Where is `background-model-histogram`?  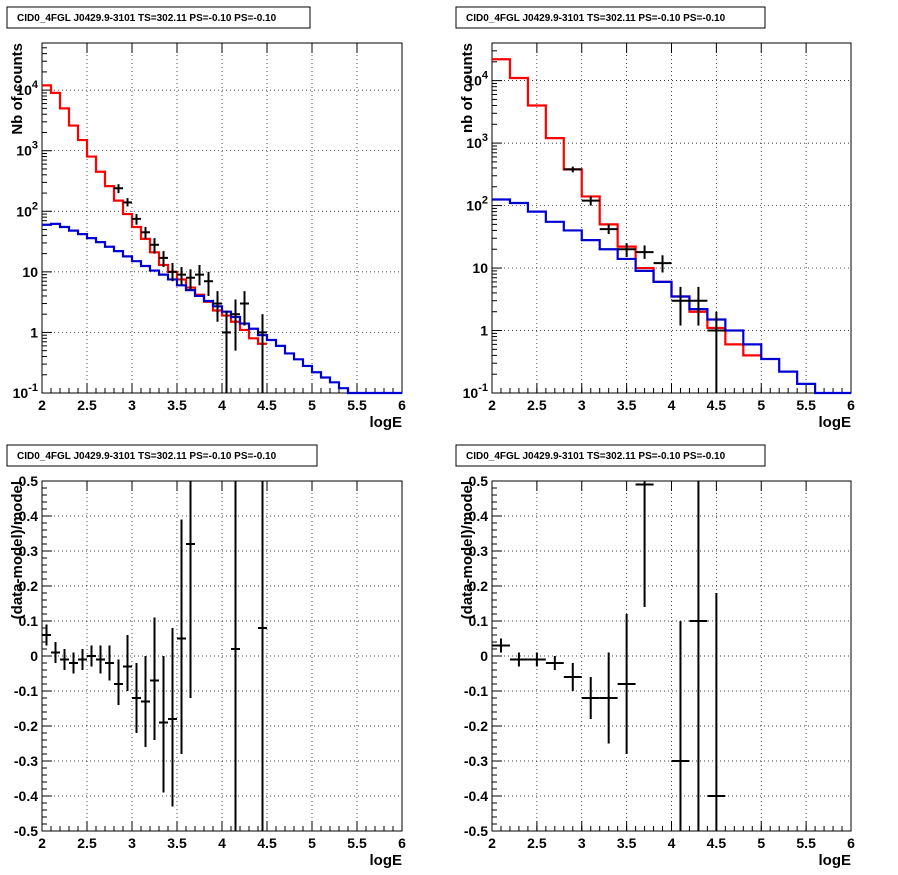
background-model-histogram is located at coordinates (671, 296).